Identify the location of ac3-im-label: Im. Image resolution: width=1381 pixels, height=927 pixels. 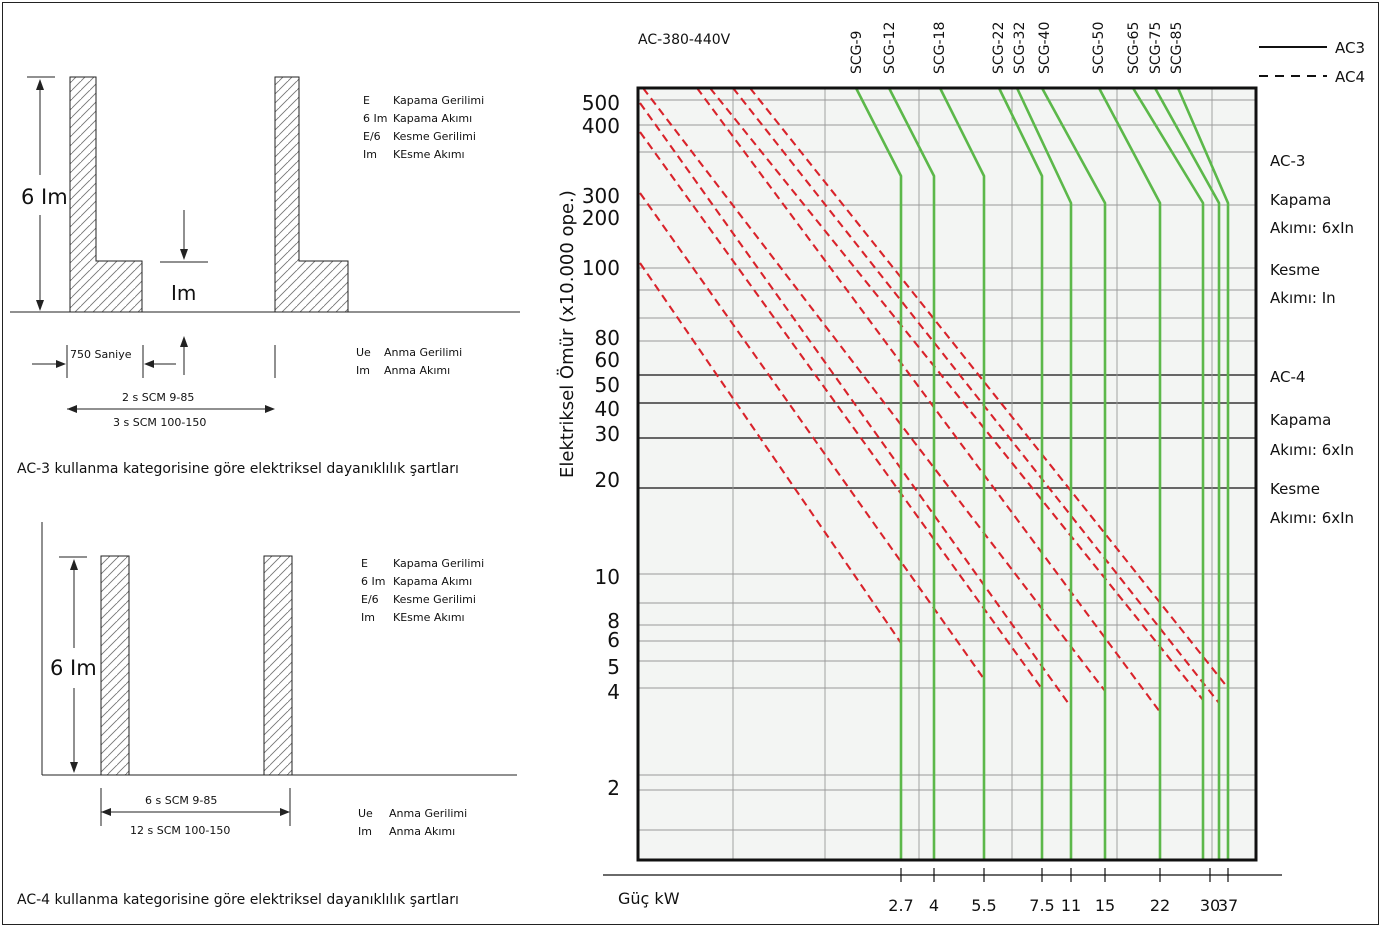
(183, 293).